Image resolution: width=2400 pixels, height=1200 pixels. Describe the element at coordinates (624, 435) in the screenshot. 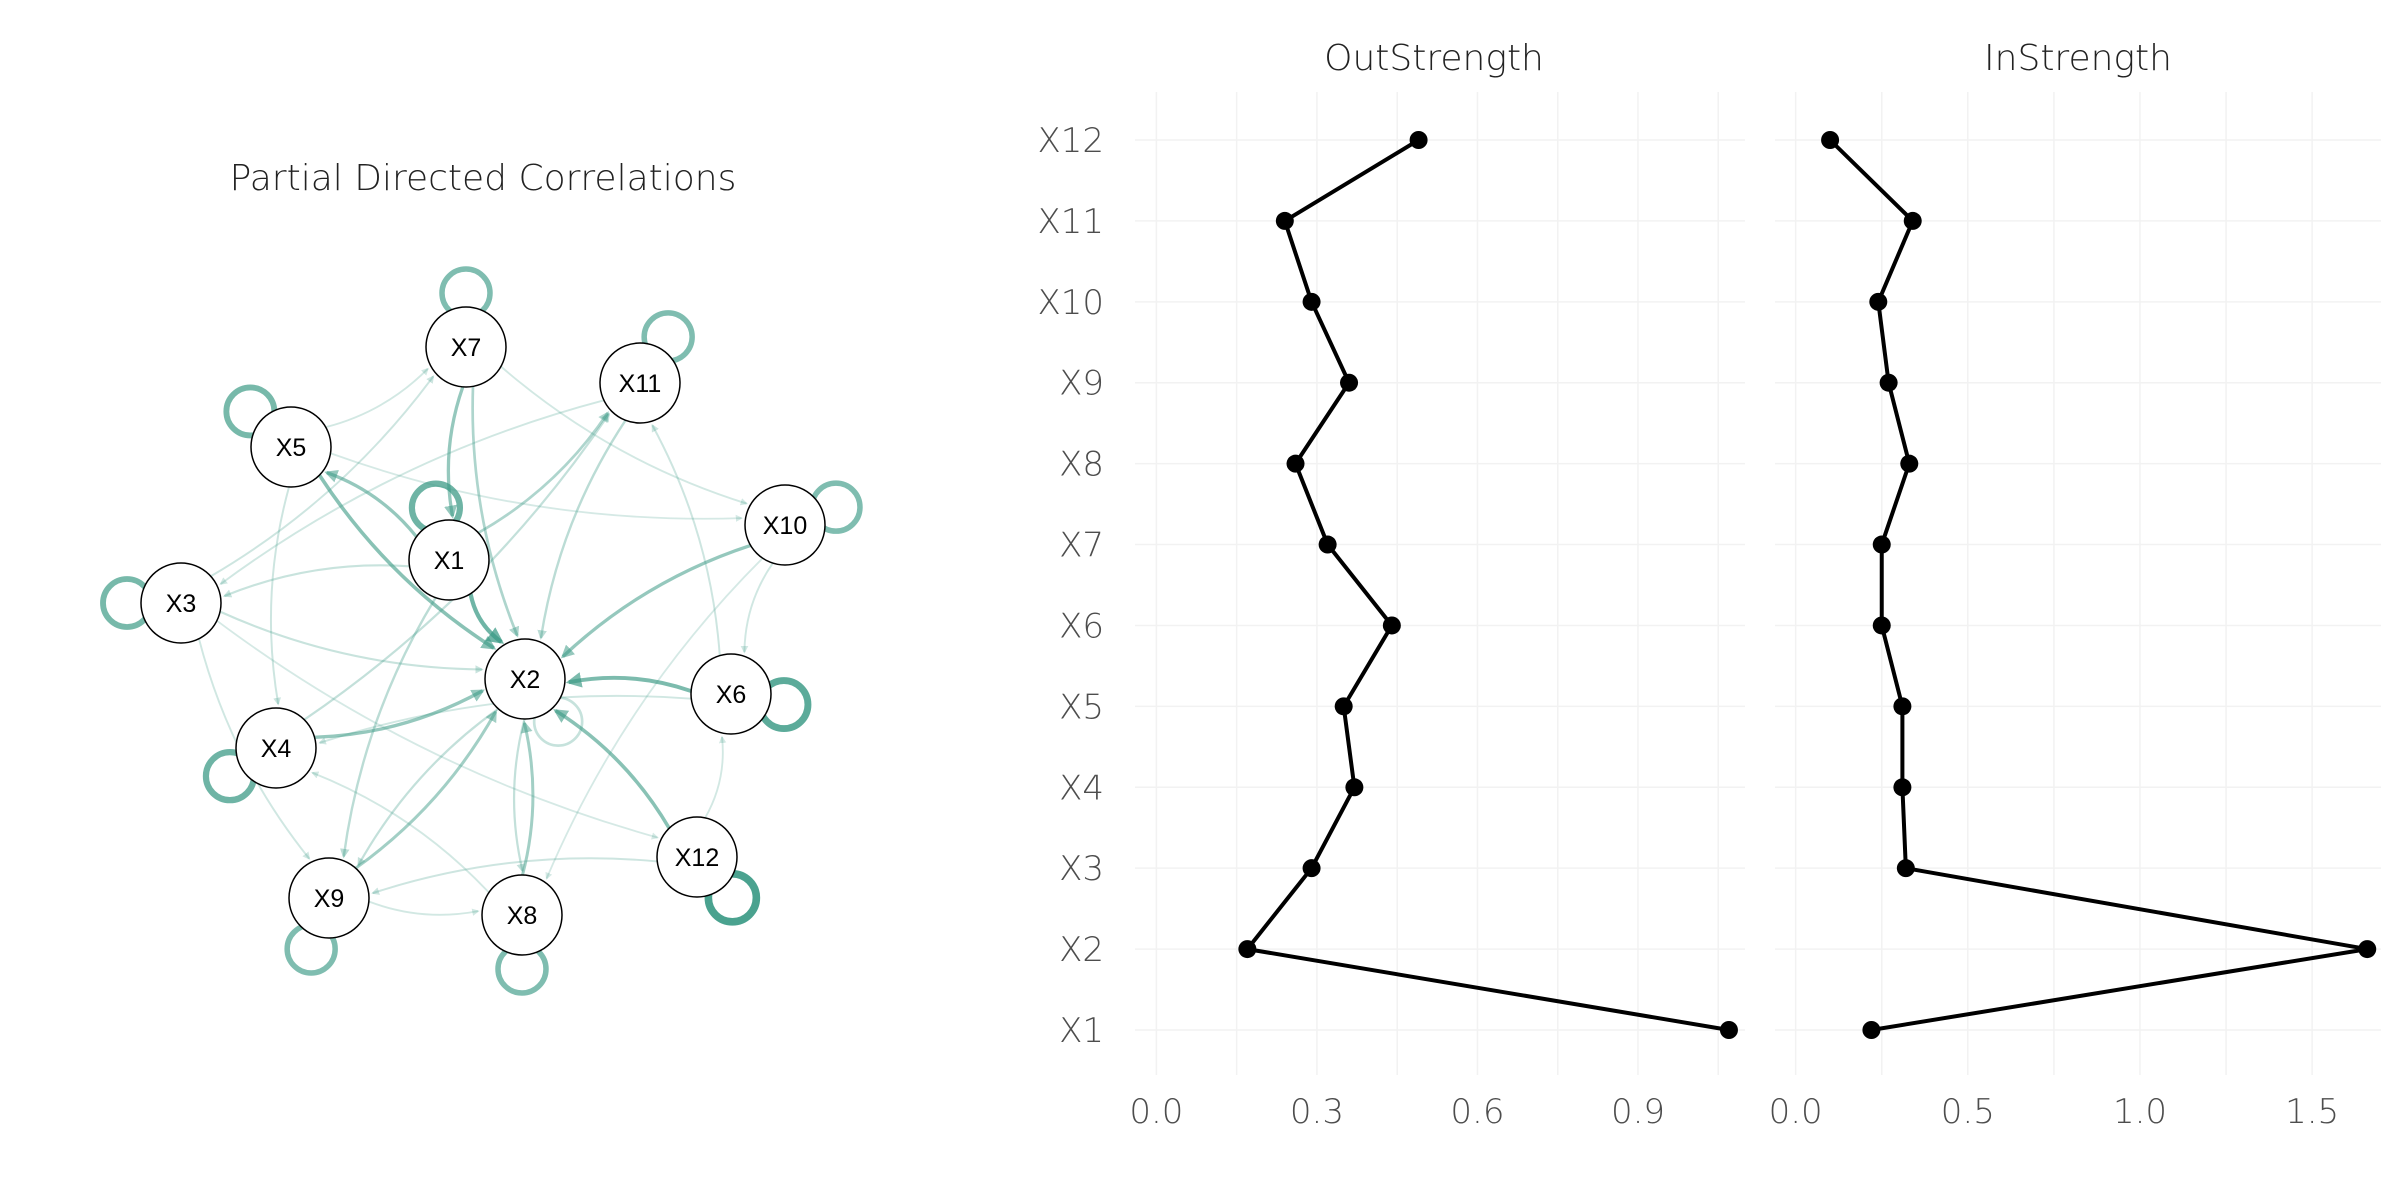

I see `edge-x7-to-x10` at that location.